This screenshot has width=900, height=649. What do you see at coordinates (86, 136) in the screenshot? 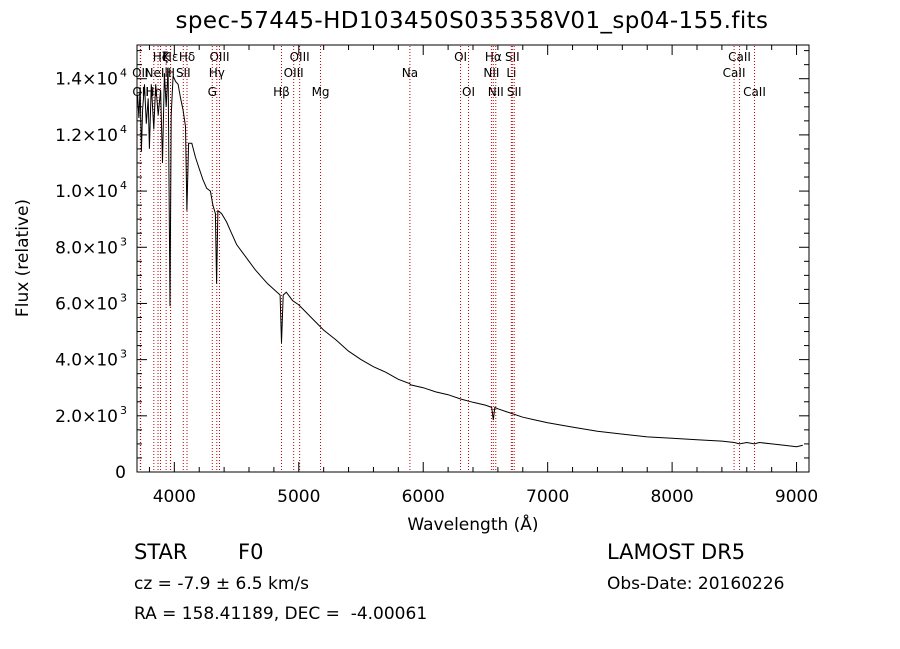
I see `y-tick-label: 1.2×10` at bounding box center [86, 136].